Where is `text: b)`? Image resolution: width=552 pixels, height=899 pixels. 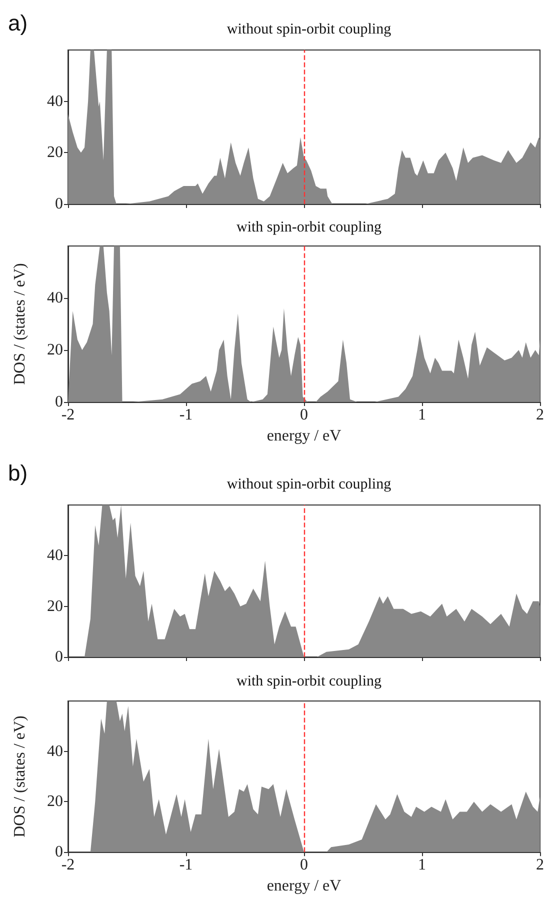
text: b) is located at coordinates (18, 473).